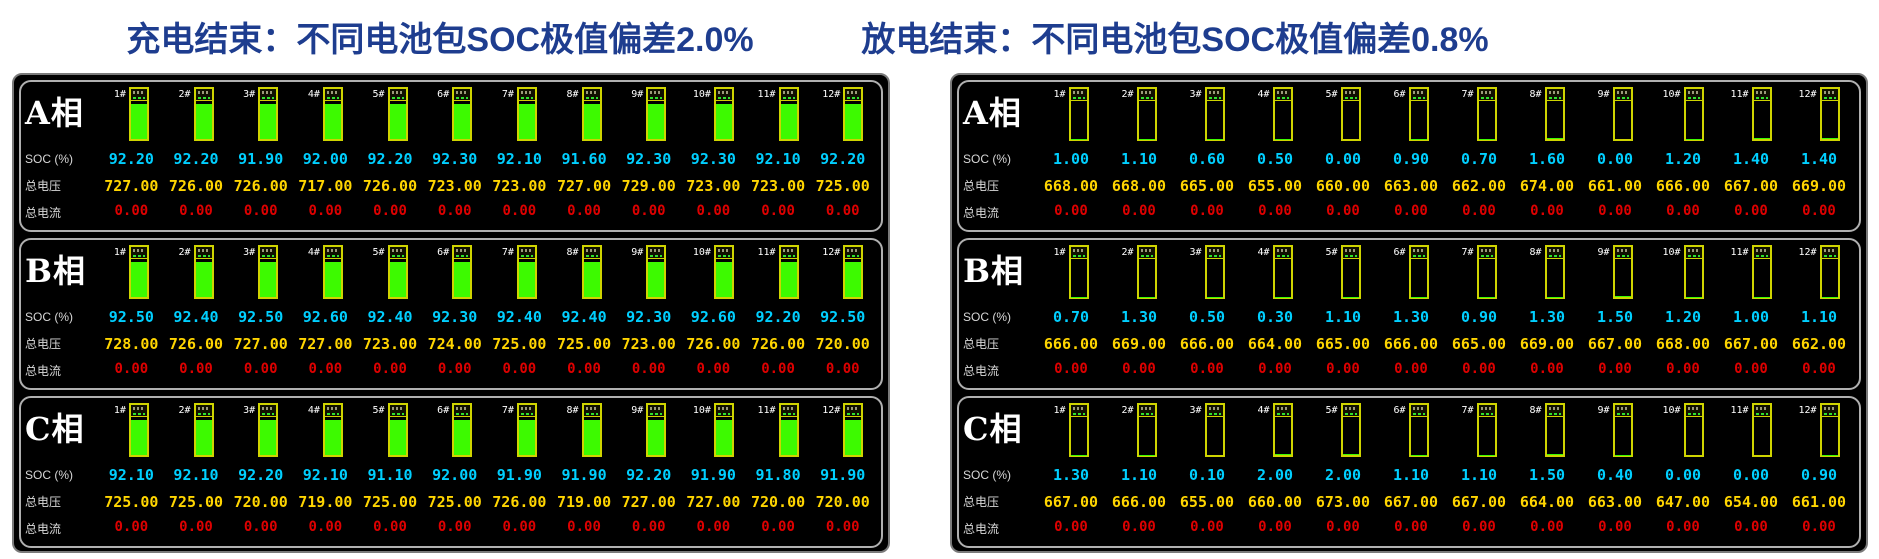  I want to click on soc-value: 92.10, so click(519, 159).